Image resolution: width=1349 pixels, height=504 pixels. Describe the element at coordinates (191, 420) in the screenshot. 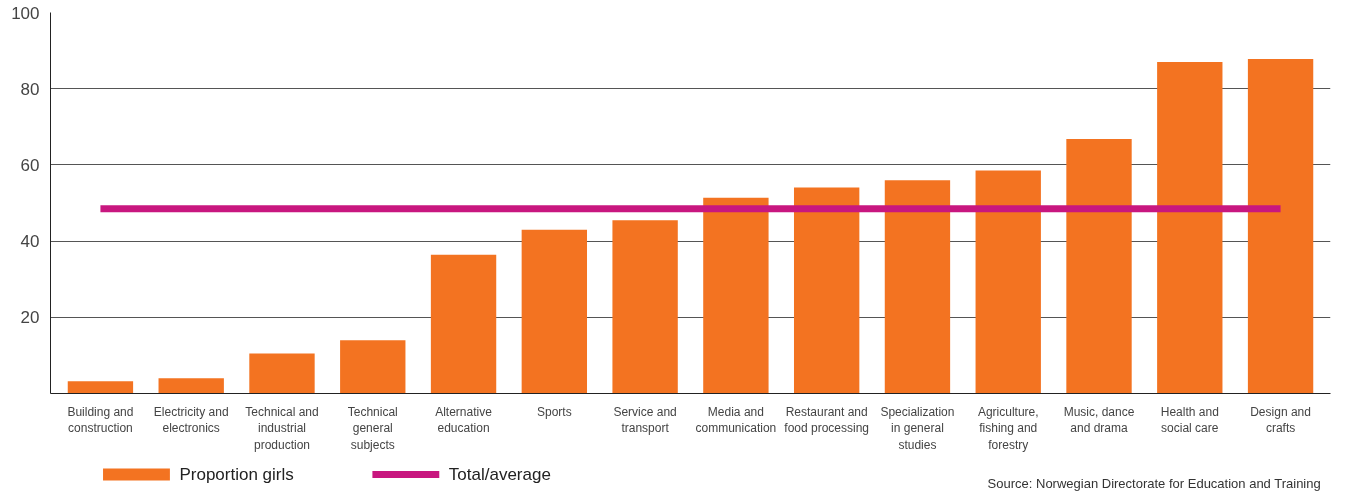

I see `x-tick-label: Electricity and electronics` at that location.